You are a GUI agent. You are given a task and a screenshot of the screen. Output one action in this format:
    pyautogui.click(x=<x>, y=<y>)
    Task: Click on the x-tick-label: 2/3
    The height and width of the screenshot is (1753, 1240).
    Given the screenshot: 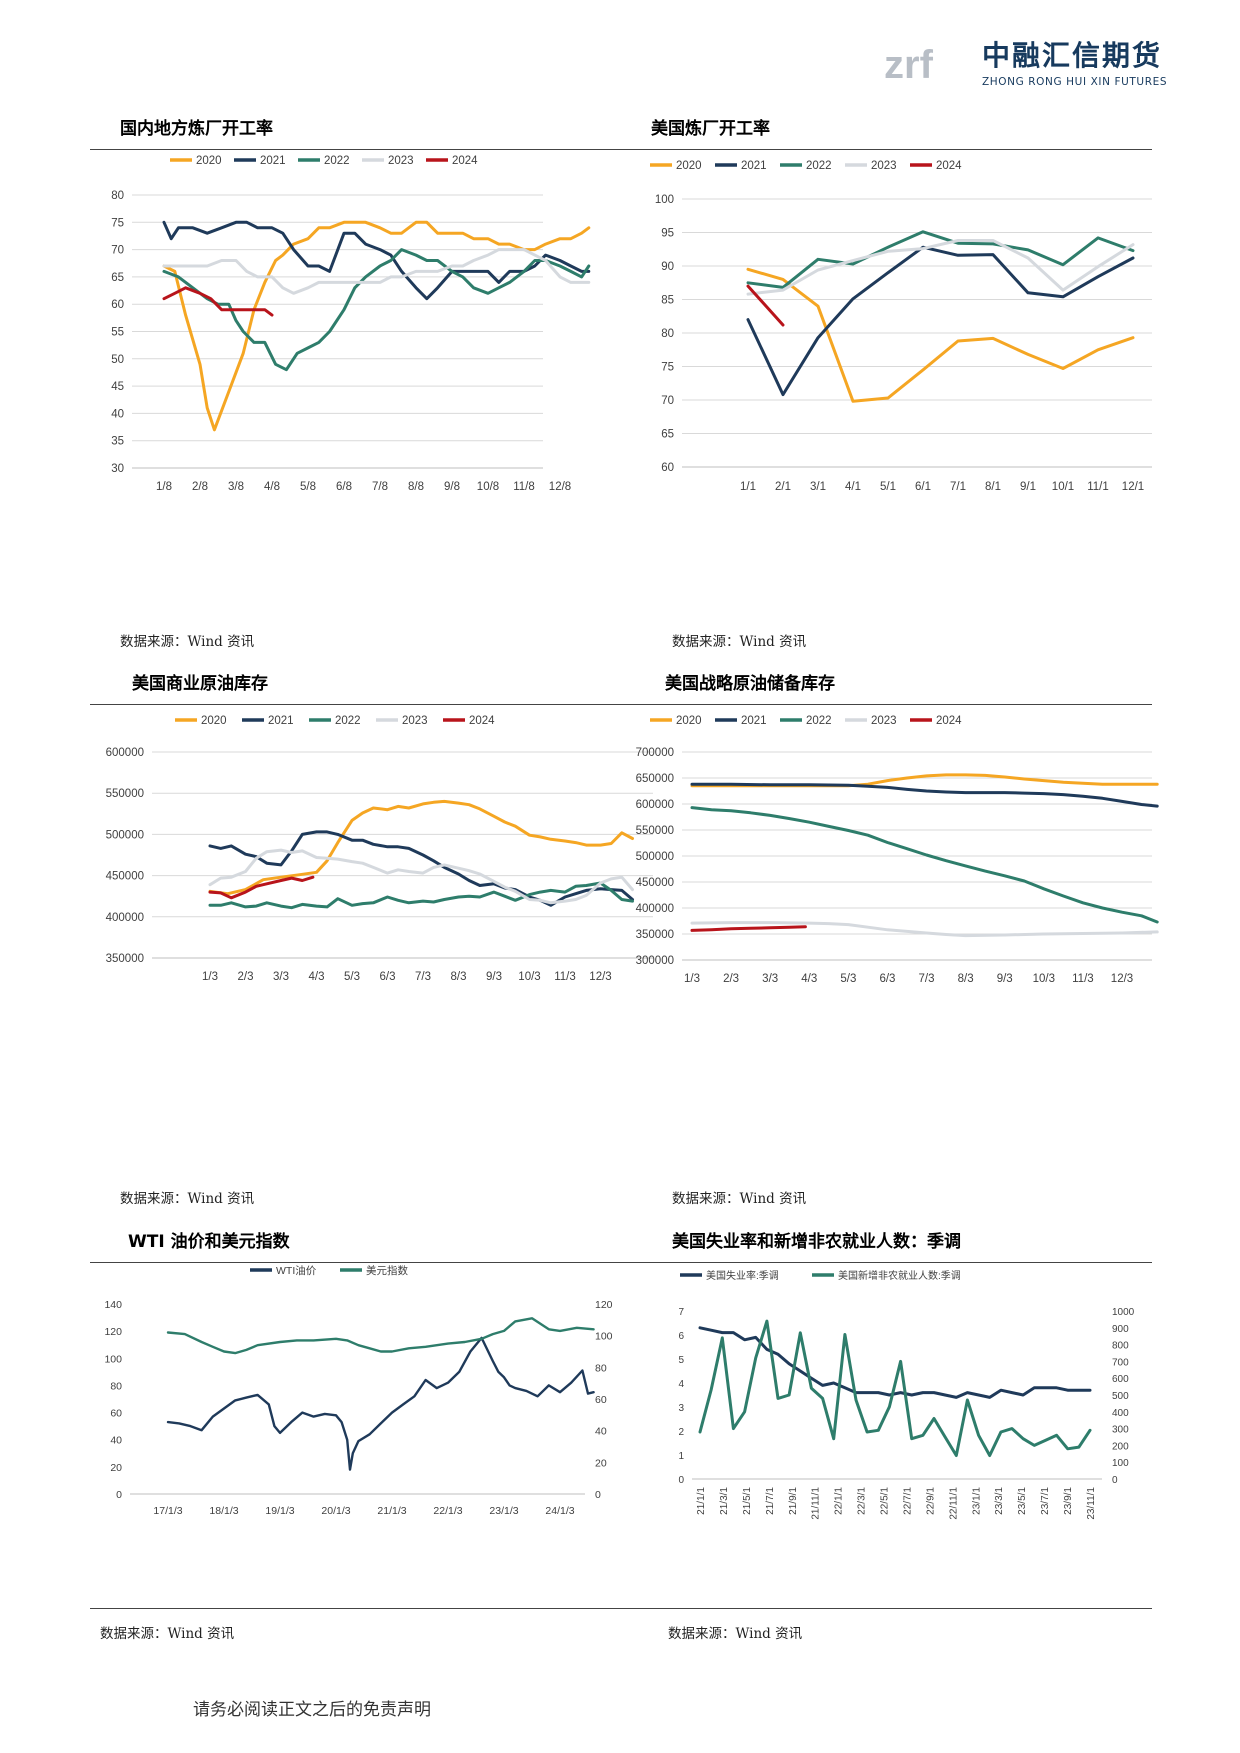 What is the action you would take?
    pyautogui.click(x=246, y=977)
    